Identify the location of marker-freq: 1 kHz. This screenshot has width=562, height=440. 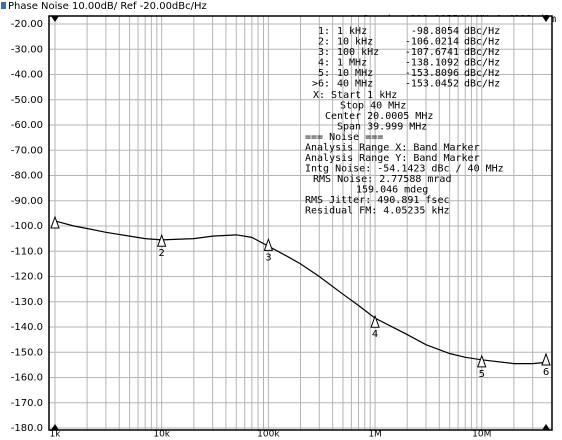
(352, 31).